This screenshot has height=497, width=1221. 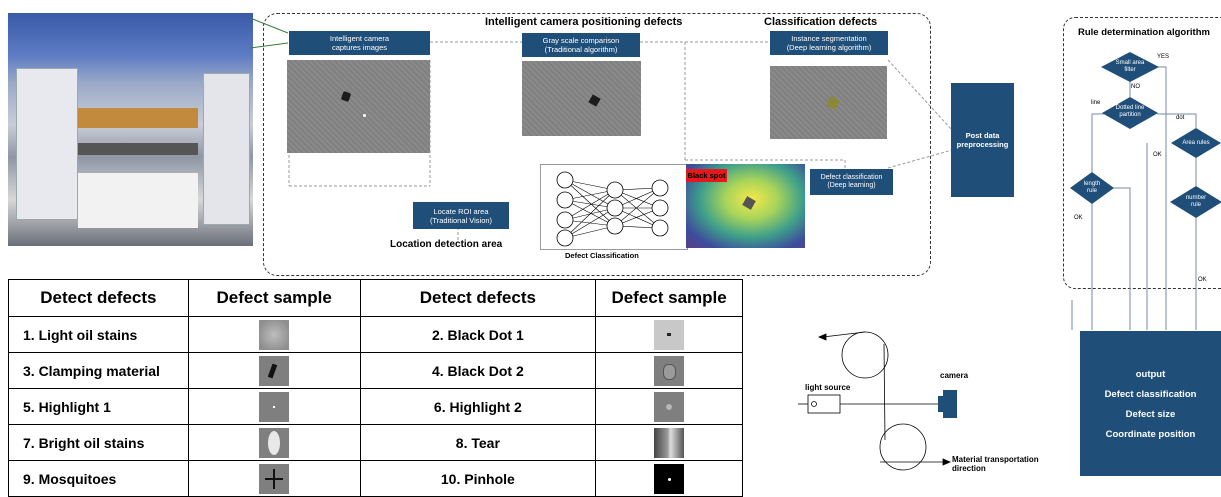 I want to click on no-label: NO, so click(x=1135, y=87).